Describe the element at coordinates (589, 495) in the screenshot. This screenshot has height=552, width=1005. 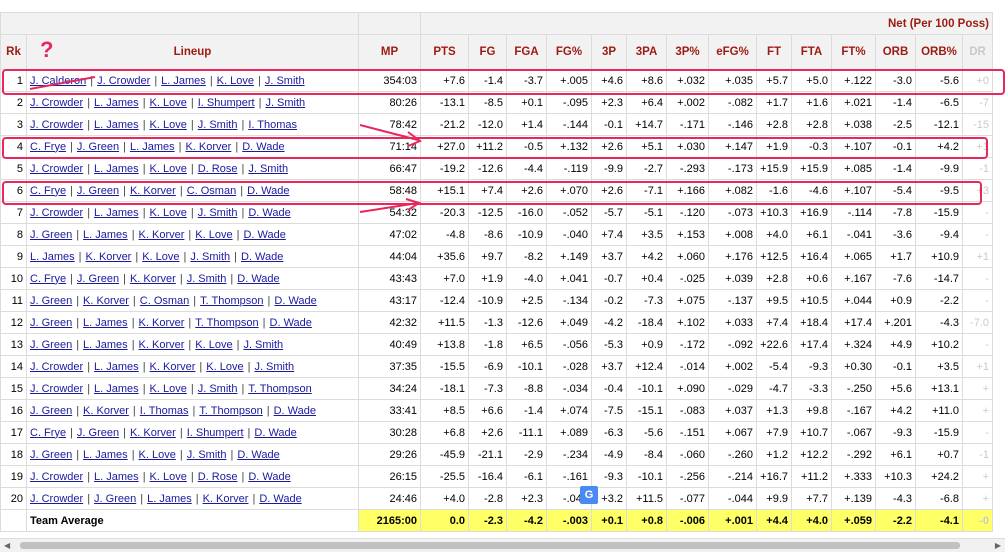
I see `translate-icon: G` at that location.